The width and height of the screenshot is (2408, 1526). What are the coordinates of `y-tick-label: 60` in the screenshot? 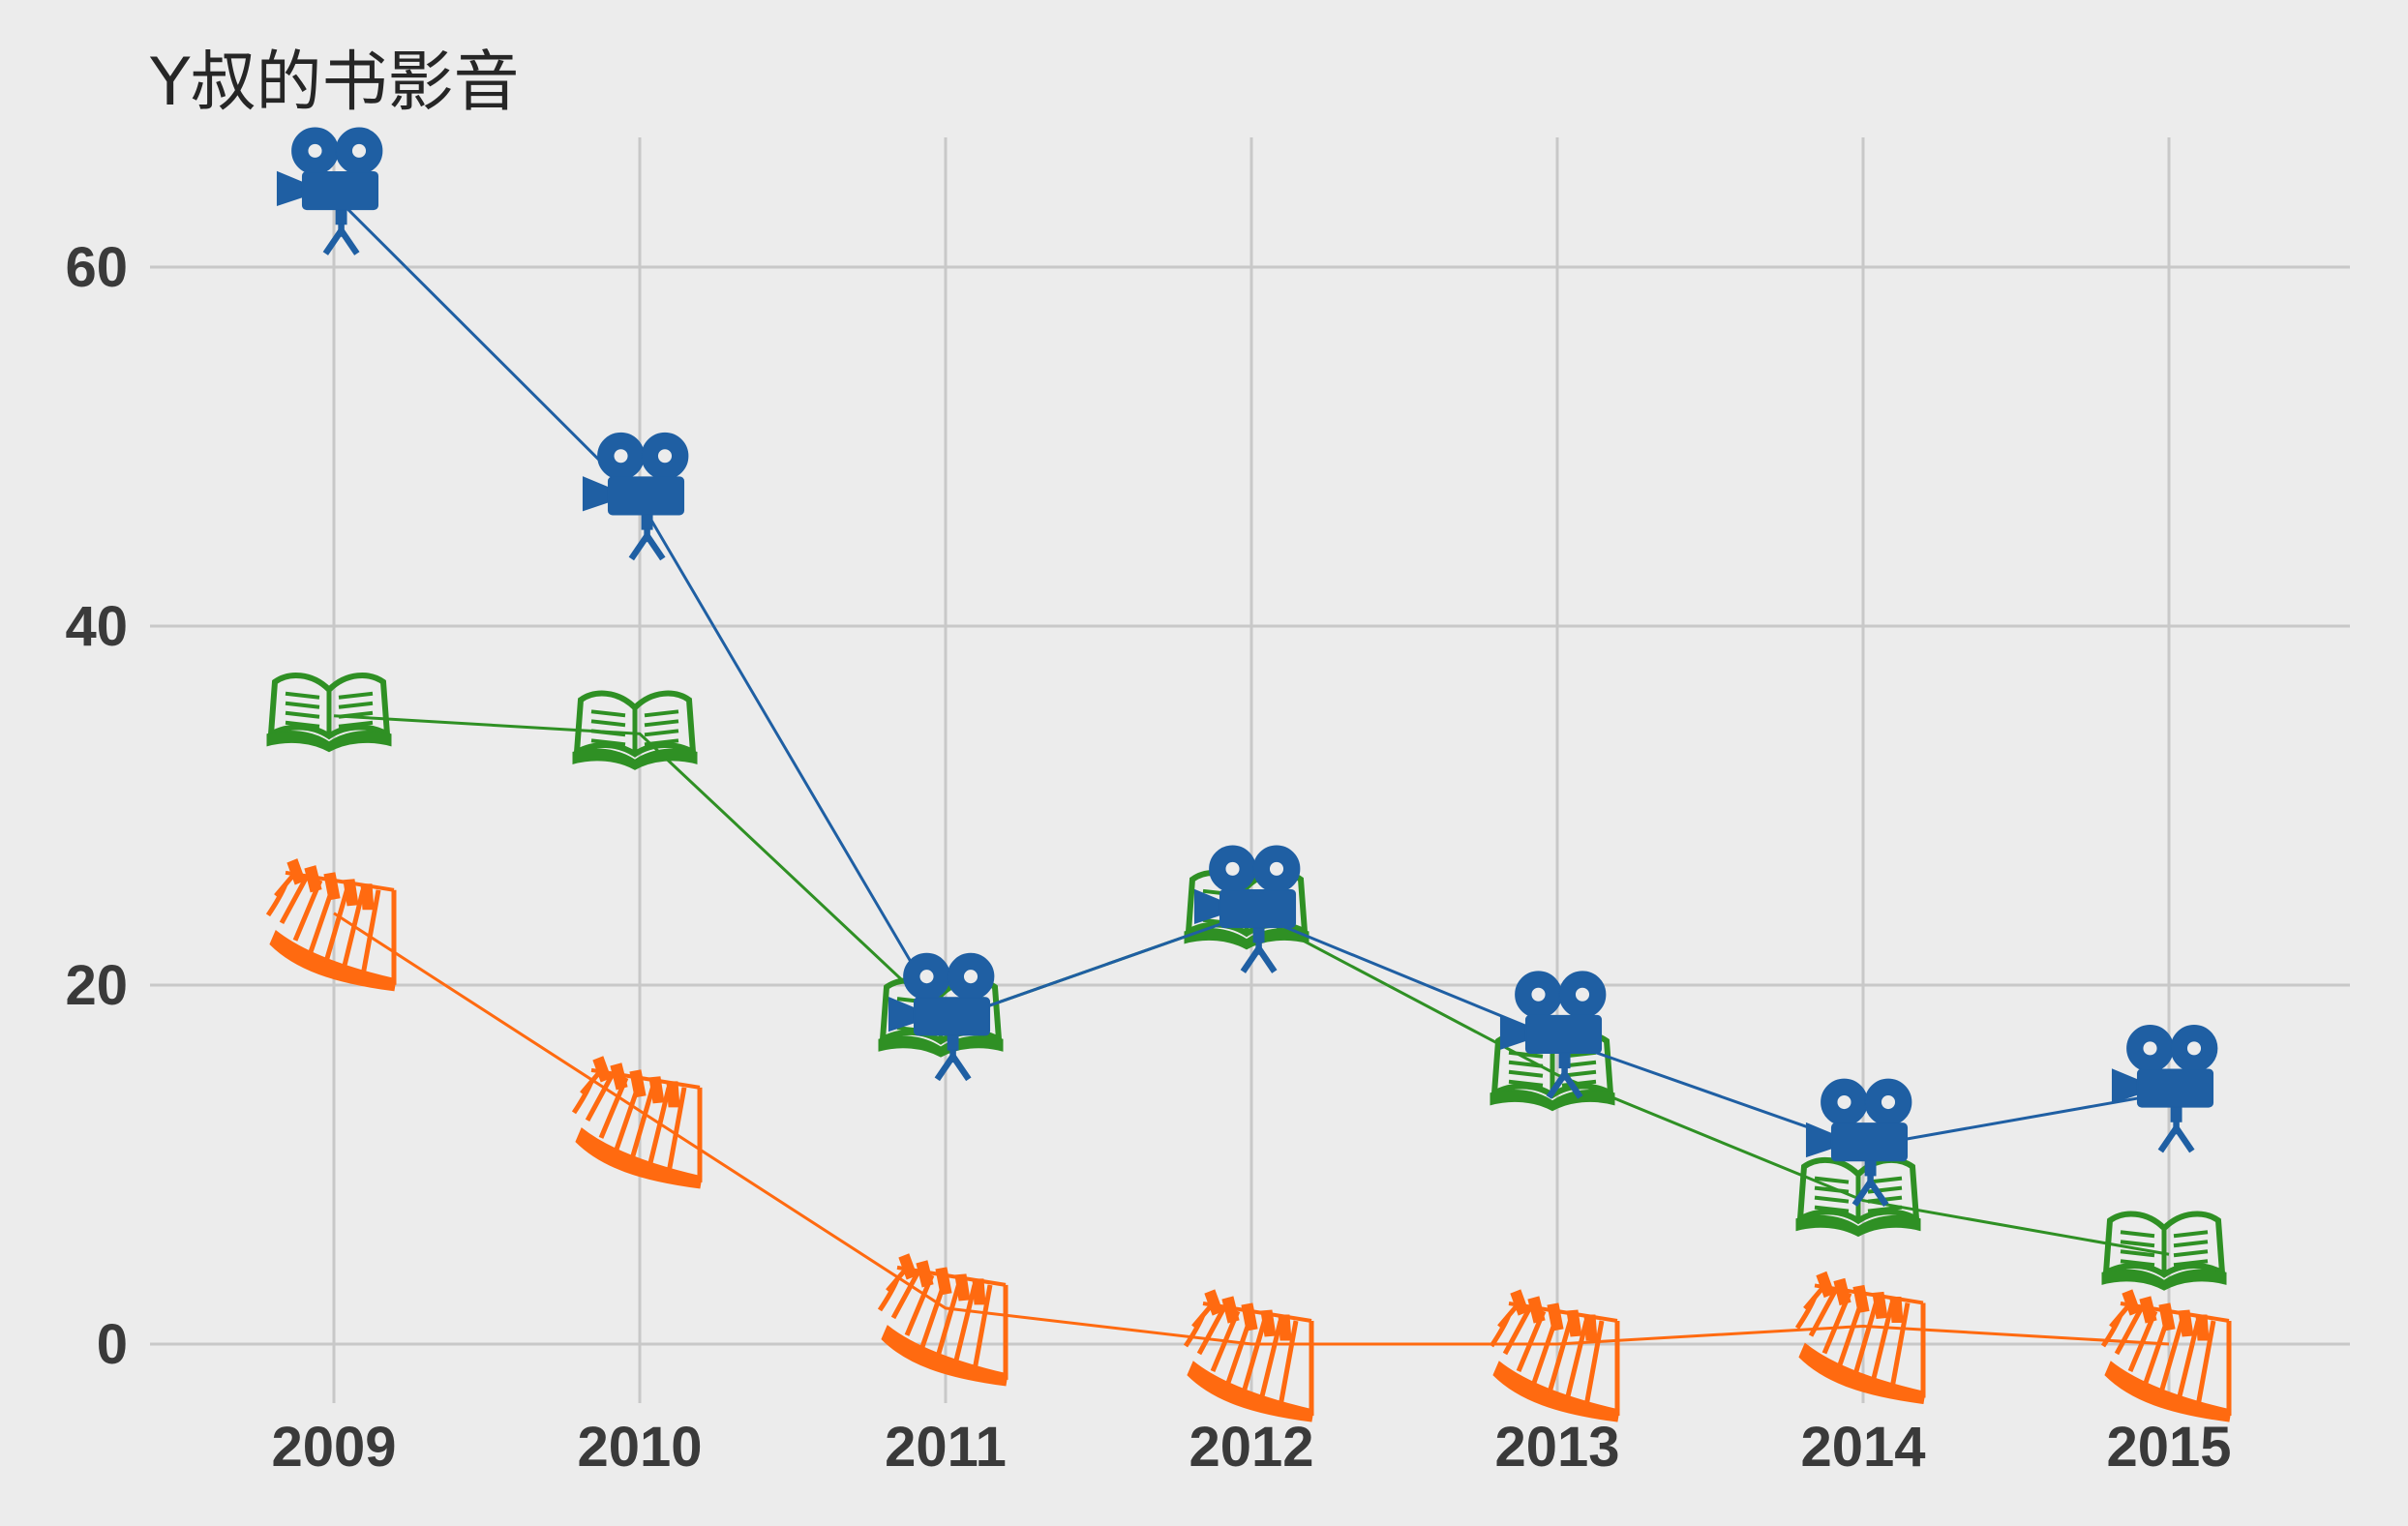 It's located at (96, 267).